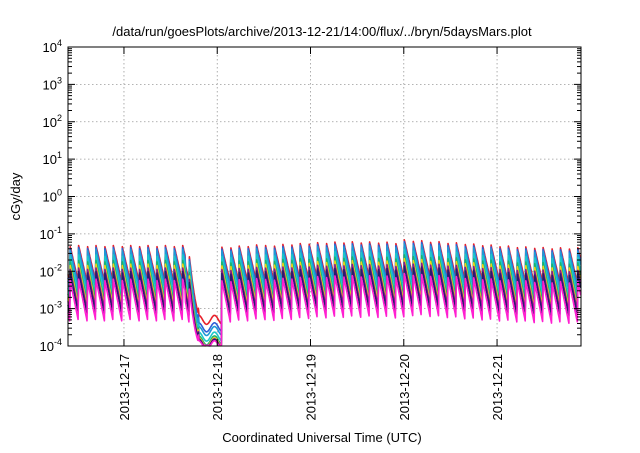 The height and width of the screenshot is (453, 640). I want to click on x-tick-label: 2013-12-20, so click(404, 387).